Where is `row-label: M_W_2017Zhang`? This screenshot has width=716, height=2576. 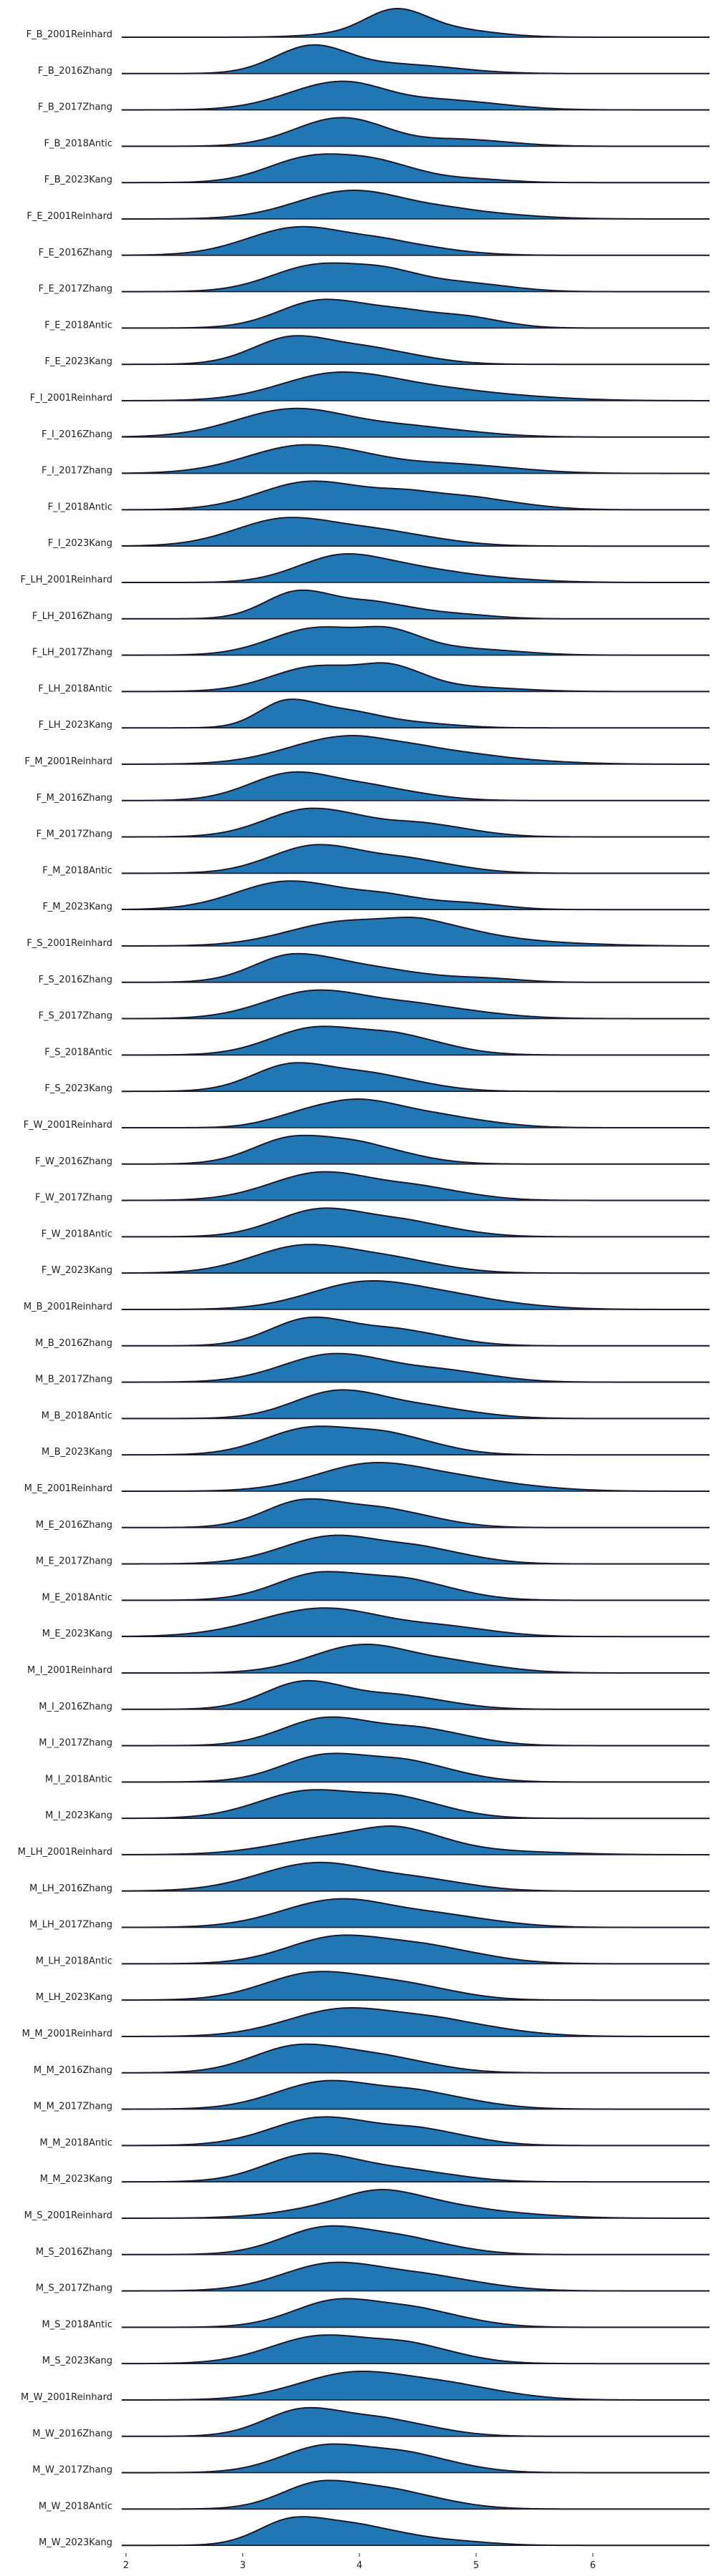 row-label: M_W_2017Zhang is located at coordinates (72, 2470).